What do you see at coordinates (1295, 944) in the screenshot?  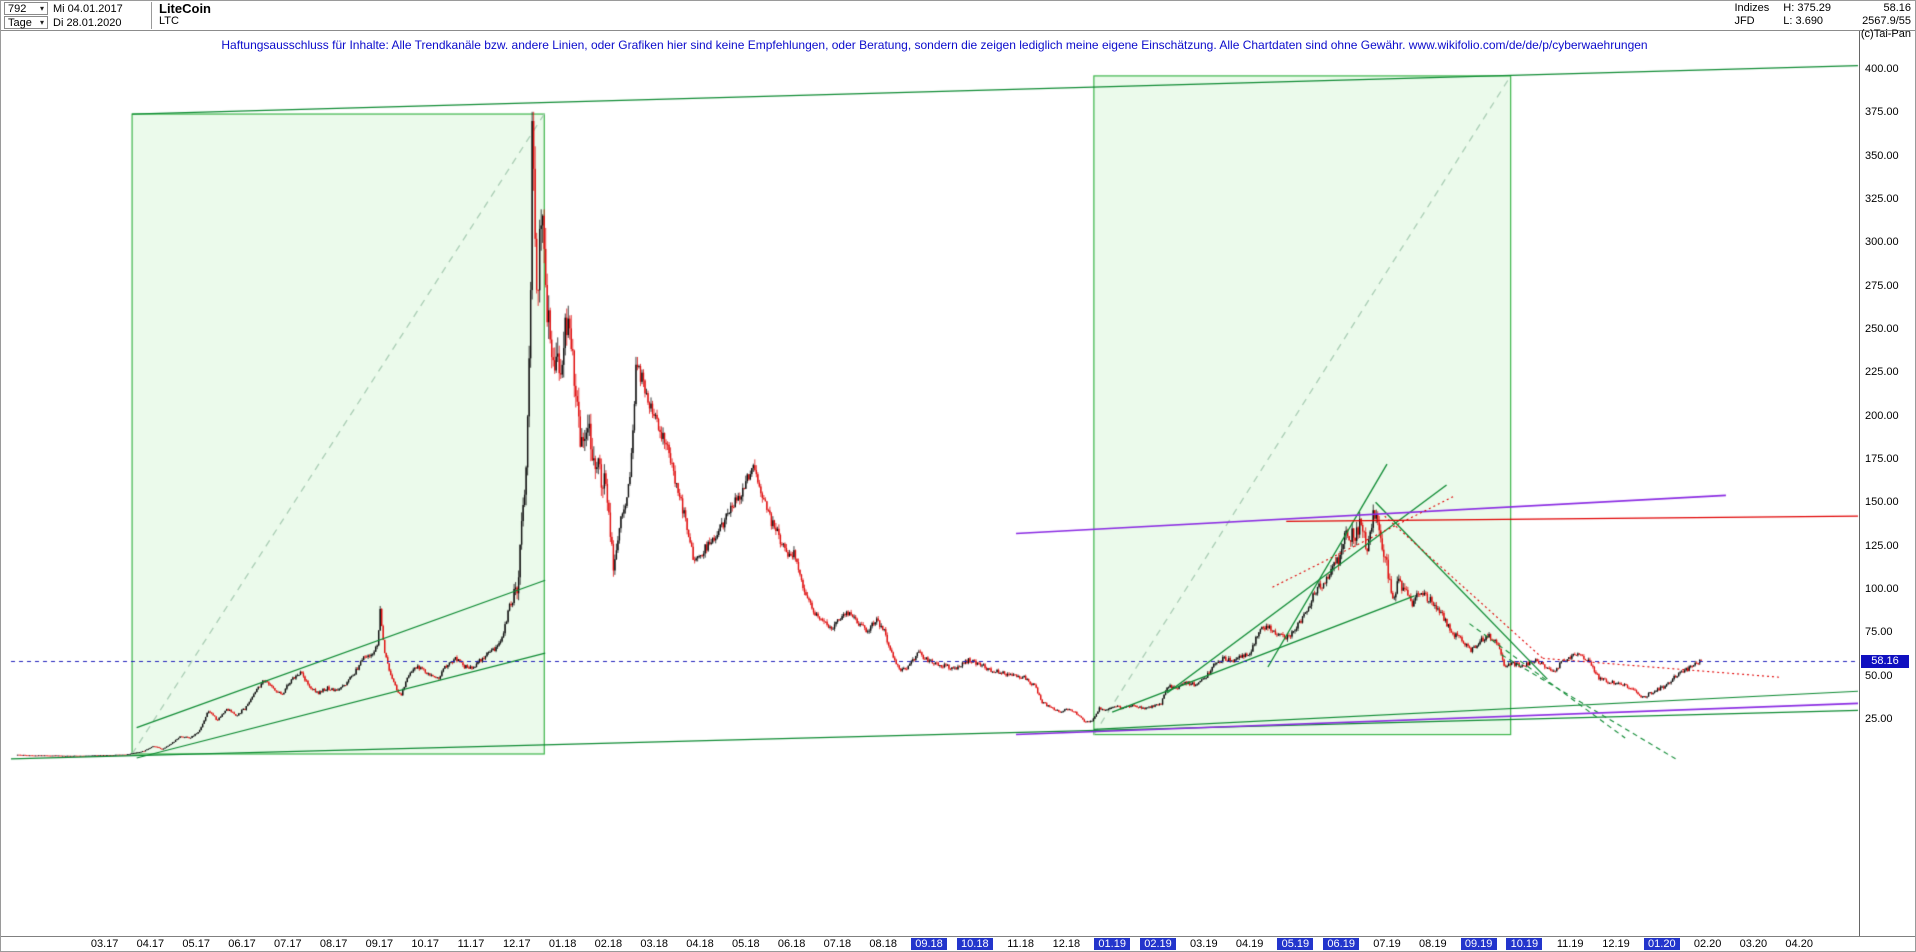 I see `time-axis-label: 05.19` at bounding box center [1295, 944].